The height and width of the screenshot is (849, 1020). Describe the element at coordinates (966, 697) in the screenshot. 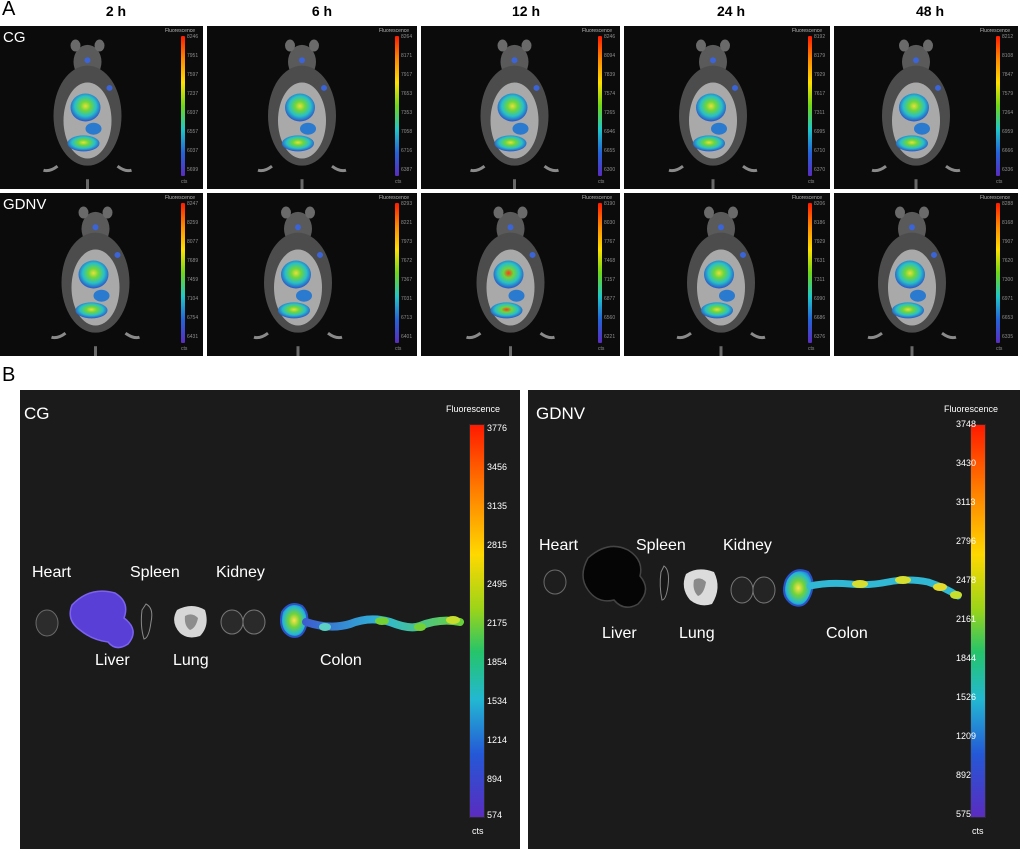

I see `legend-tick: 1526` at that location.